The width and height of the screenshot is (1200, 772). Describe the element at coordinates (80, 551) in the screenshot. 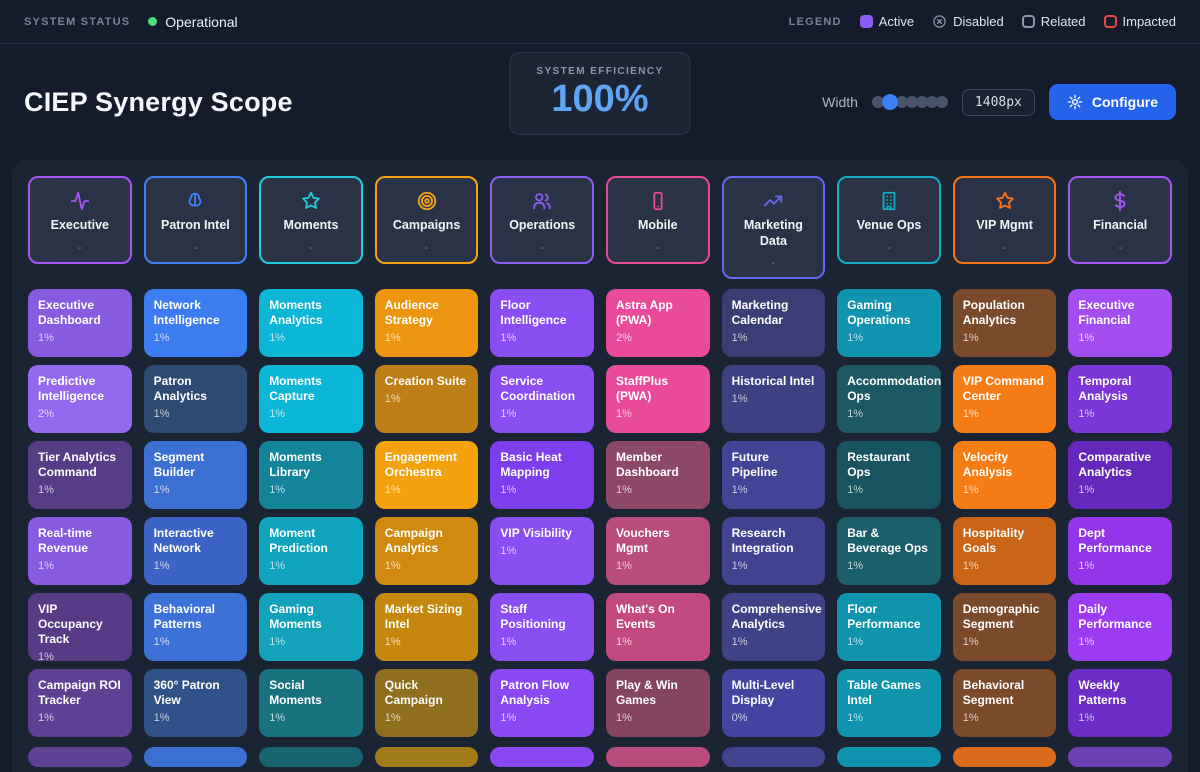

I see `tile-real-time-revenue: Real-time Revenue 1%` at that location.